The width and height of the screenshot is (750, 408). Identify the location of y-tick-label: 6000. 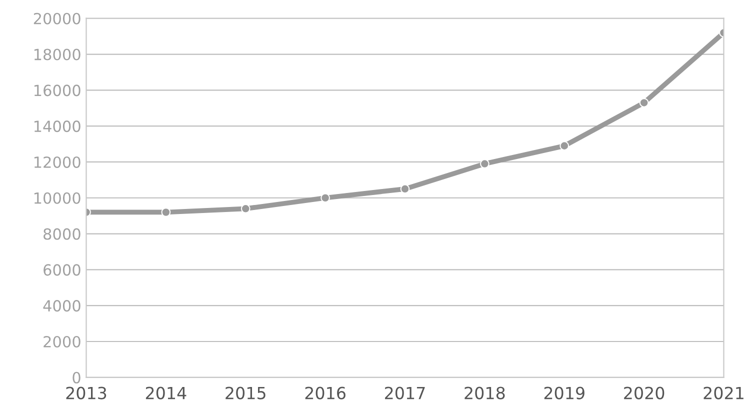
(62, 270).